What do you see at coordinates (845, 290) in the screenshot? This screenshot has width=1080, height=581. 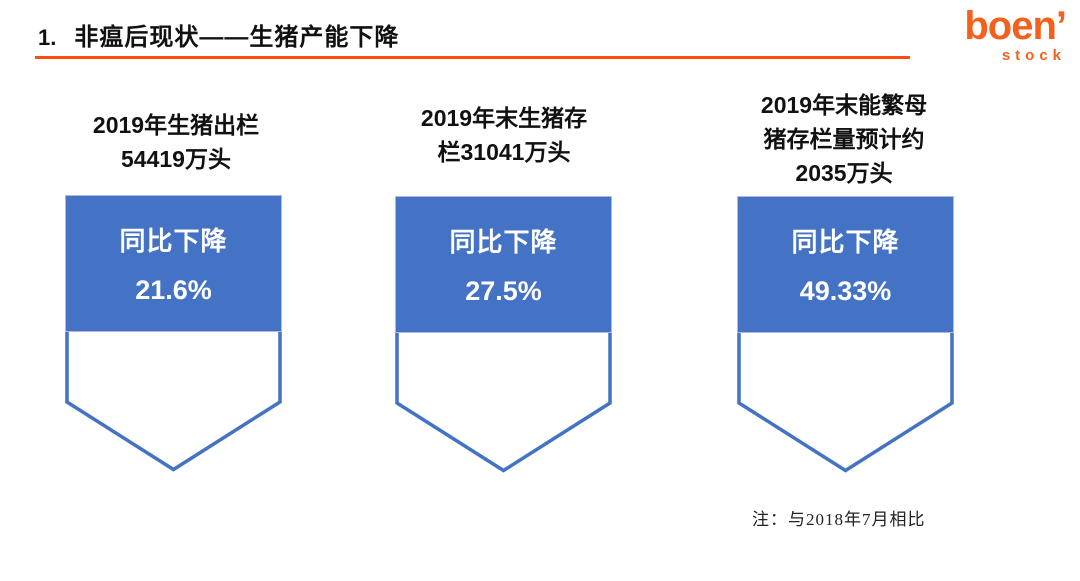 I see `yoy-decline-value: 49.33%` at bounding box center [845, 290].